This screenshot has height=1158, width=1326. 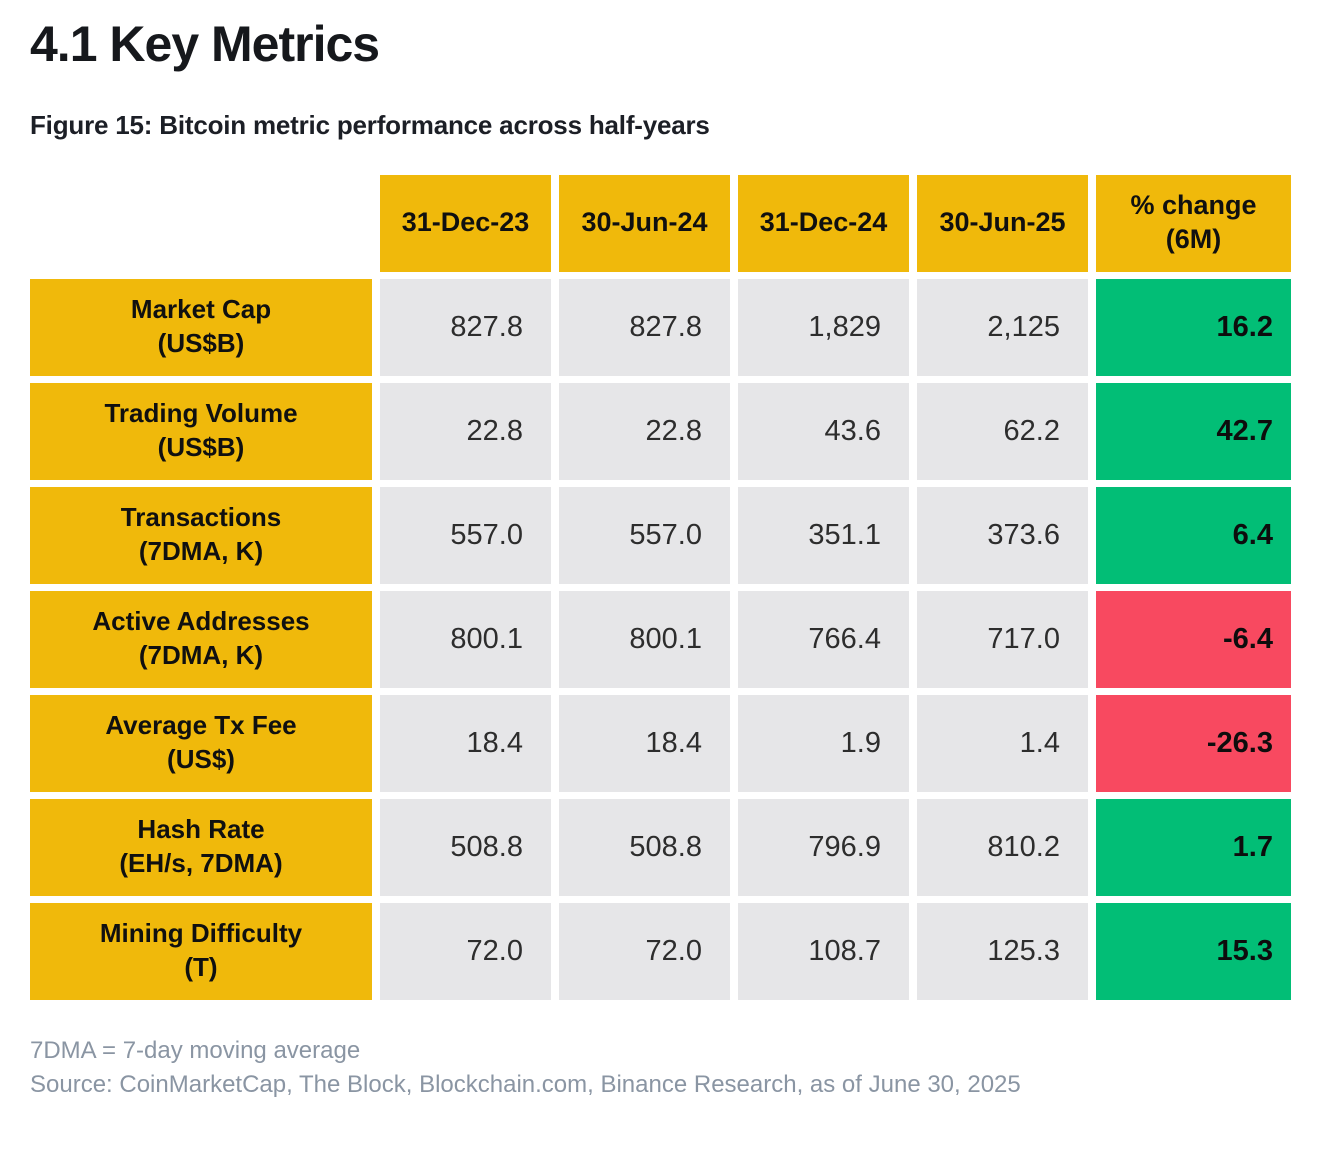 I want to click on pct-change-cell: 1.7, so click(x=1193, y=847).